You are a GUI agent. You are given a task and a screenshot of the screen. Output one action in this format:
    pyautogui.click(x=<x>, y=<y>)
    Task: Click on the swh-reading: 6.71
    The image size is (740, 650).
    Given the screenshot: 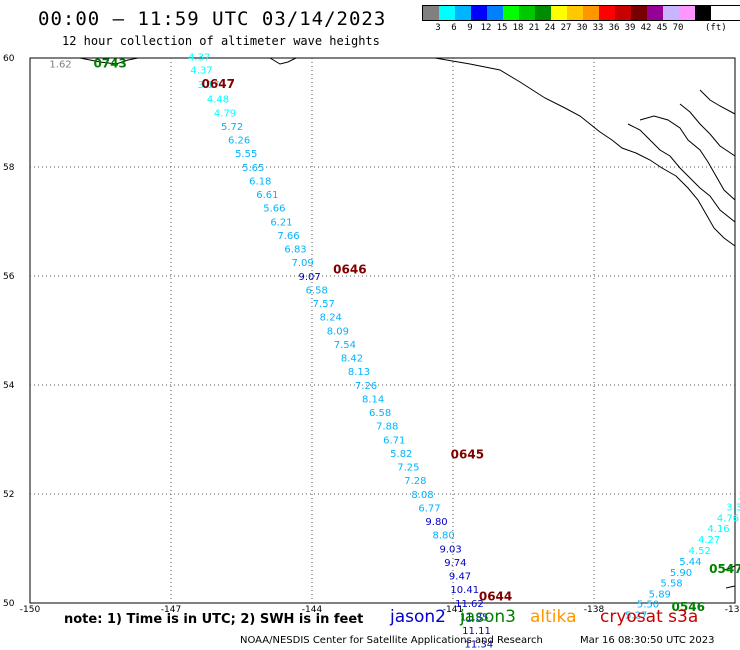 What is the action you would take?
    pyautogui.click(x=394, y=440)
    